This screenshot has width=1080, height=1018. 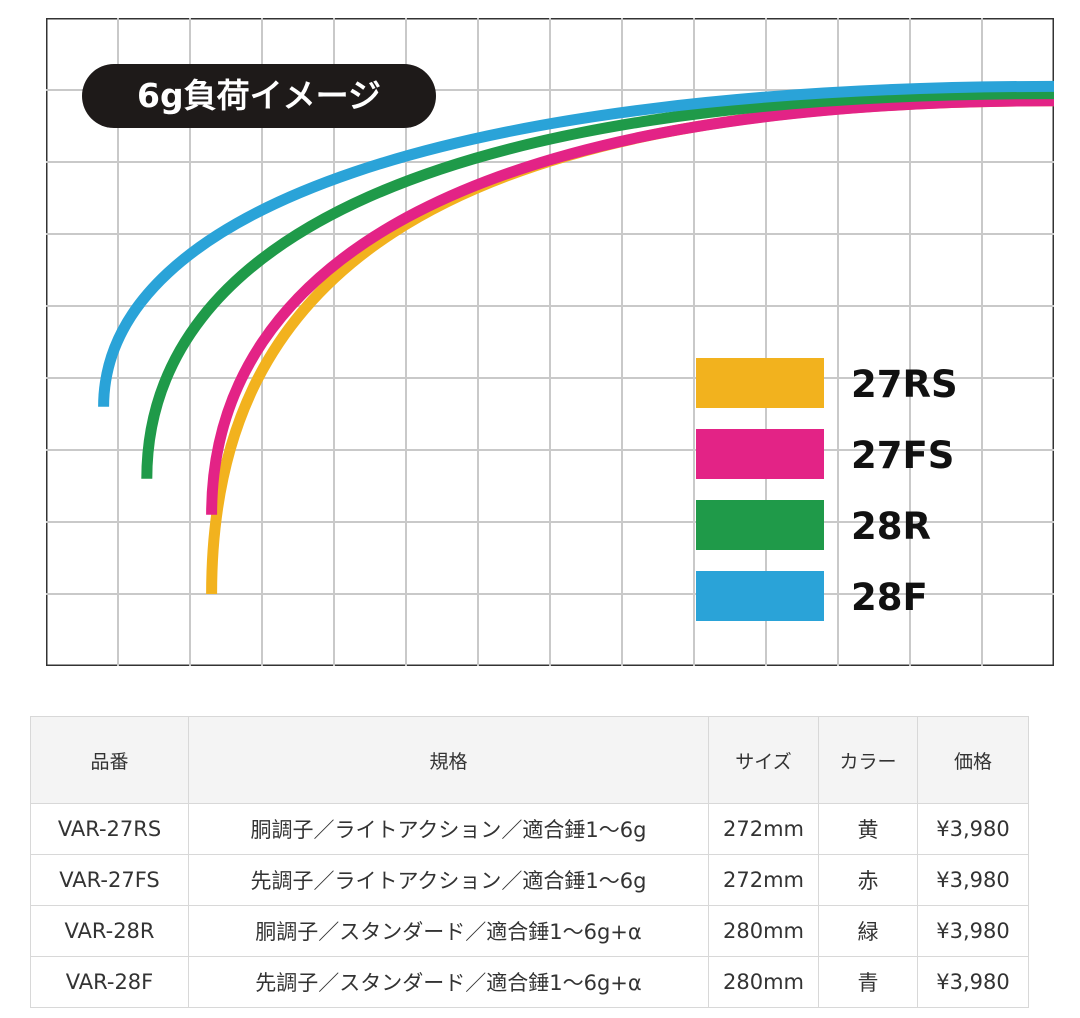 I want to click on header-price: 価格, so click(x=973, y=760).